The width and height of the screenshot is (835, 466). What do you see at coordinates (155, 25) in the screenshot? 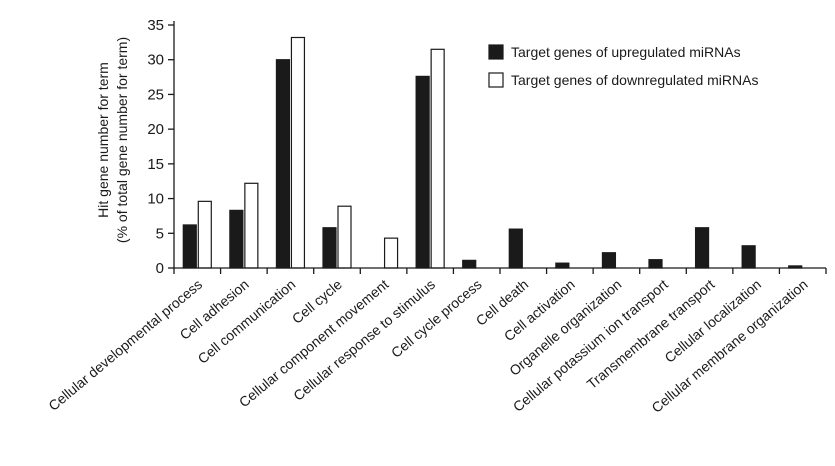
I see `y-tick-label: 35` at bounding box center [155, 25].